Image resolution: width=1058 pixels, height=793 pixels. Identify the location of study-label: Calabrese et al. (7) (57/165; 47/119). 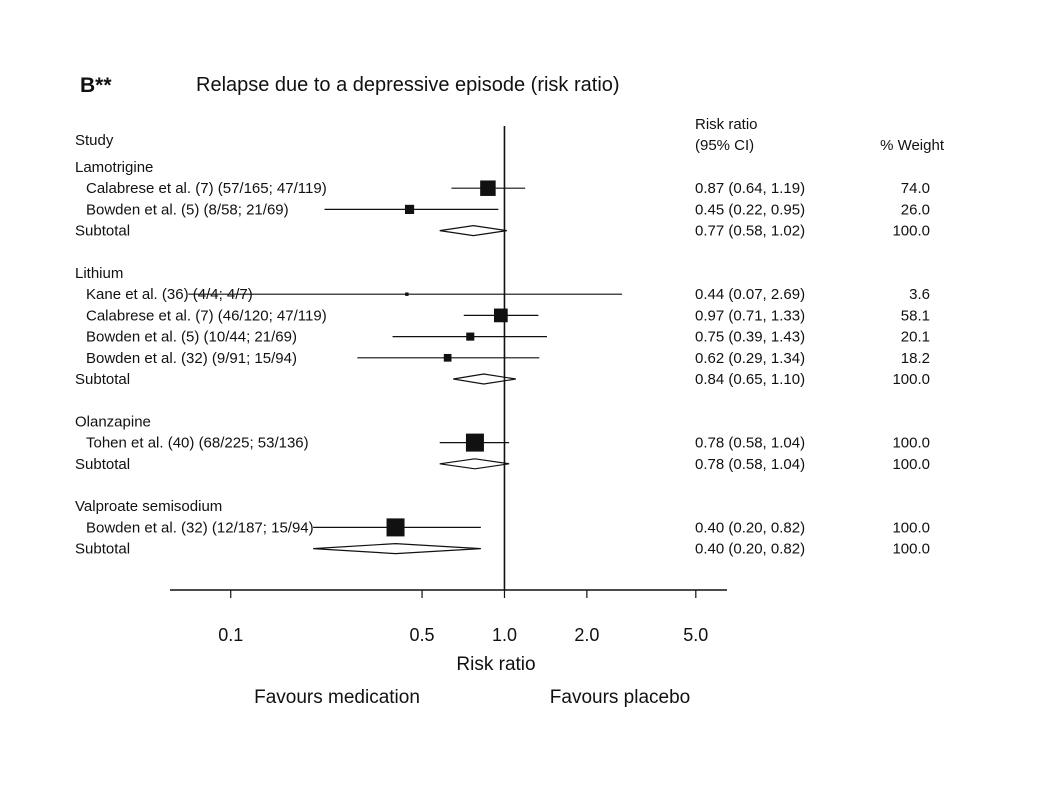
(206, 188).